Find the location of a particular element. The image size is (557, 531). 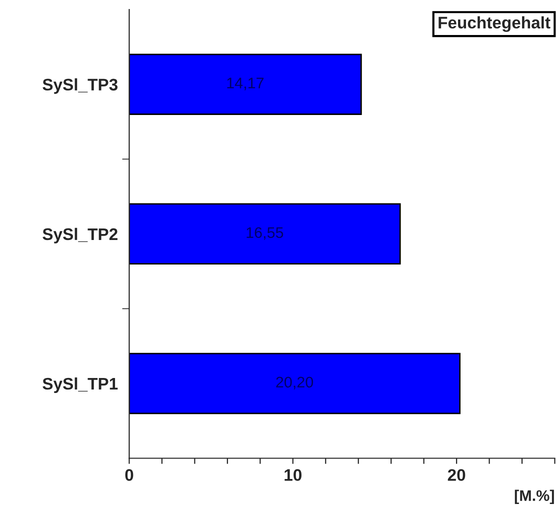

annotation: Feuchtegehalt is located at coordinates (494, 24).